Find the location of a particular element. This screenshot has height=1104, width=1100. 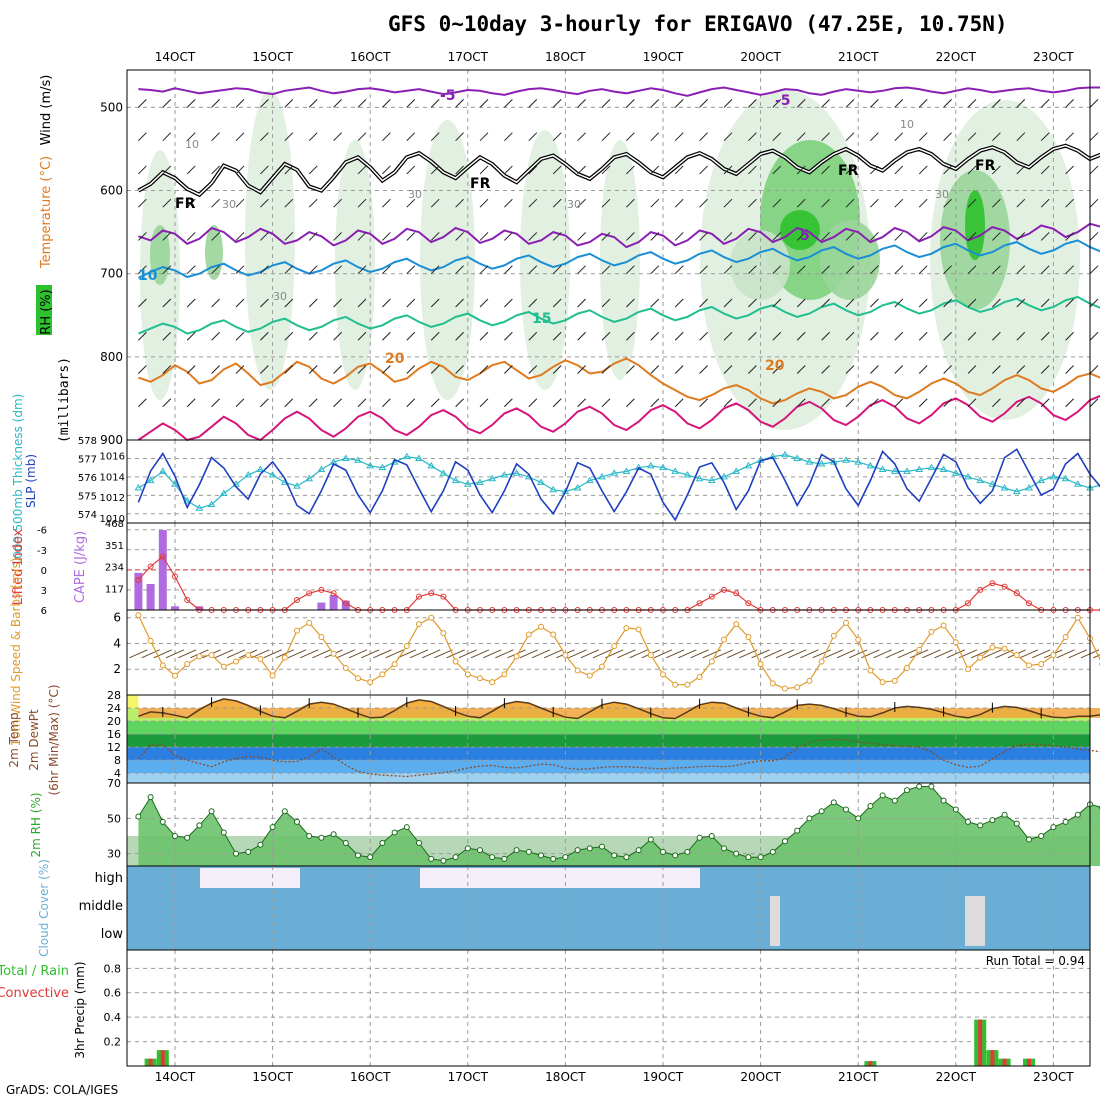

wind-tick-6: 6 is located at coordinates (117, 618).